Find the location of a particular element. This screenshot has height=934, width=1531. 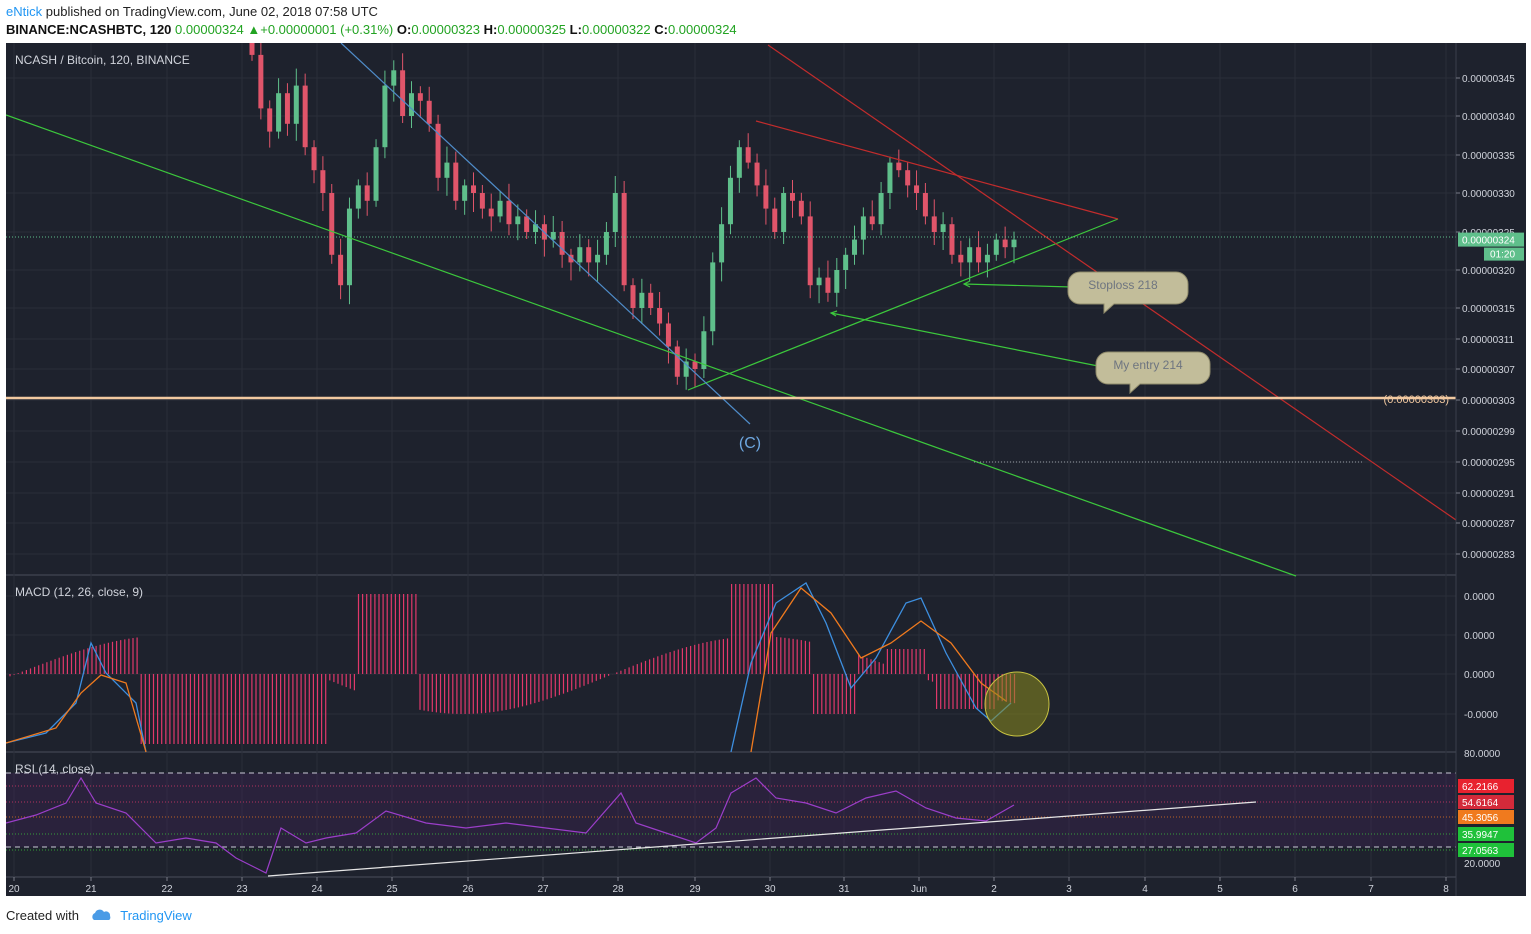

stoploss-callout-text: Stoploss 218 is located at coordinates (1123, 285).